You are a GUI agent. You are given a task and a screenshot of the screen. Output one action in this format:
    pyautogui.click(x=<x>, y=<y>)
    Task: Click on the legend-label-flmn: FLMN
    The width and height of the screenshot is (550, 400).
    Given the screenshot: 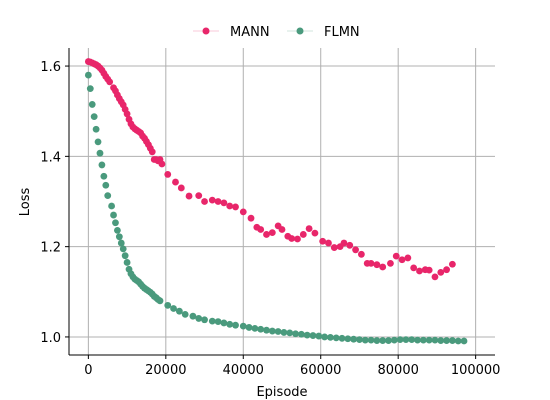 What is the action you would take?
    pyautogui.click(x=342, y=32)
    